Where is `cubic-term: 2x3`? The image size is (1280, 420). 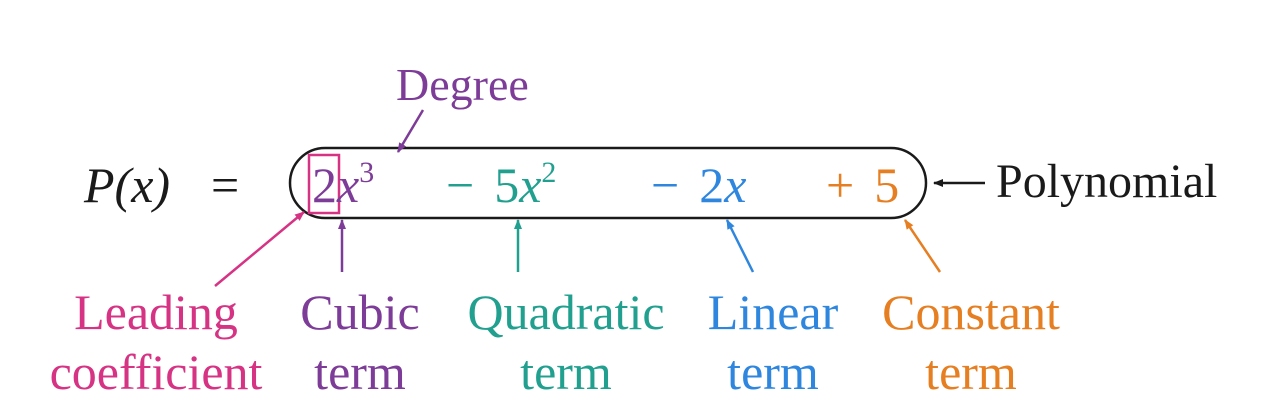
cubic-term: 2x3 is located at coordinates (343, 185).